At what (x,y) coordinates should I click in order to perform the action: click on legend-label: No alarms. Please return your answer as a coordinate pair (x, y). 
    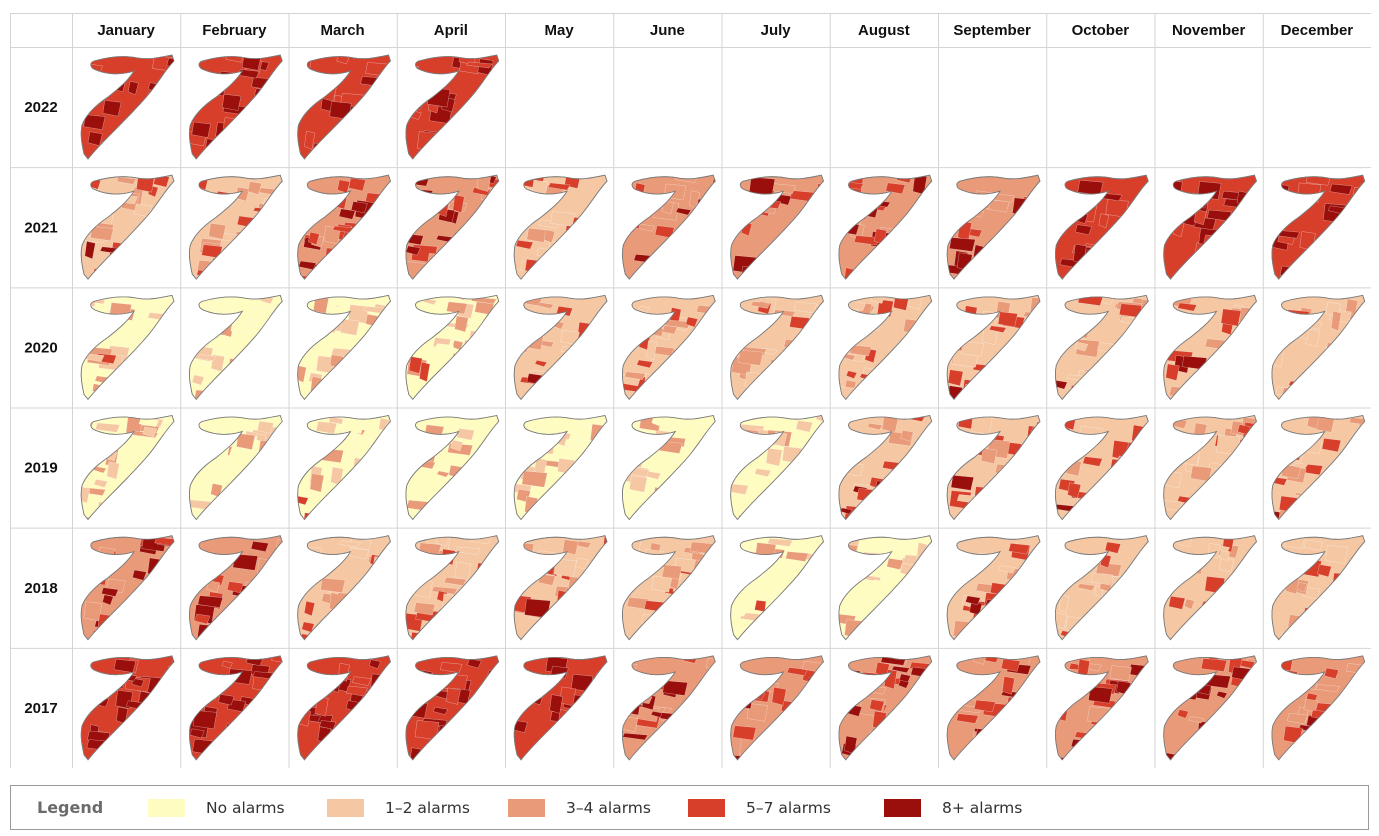
    Looking at the image, I should click on (245, 807).